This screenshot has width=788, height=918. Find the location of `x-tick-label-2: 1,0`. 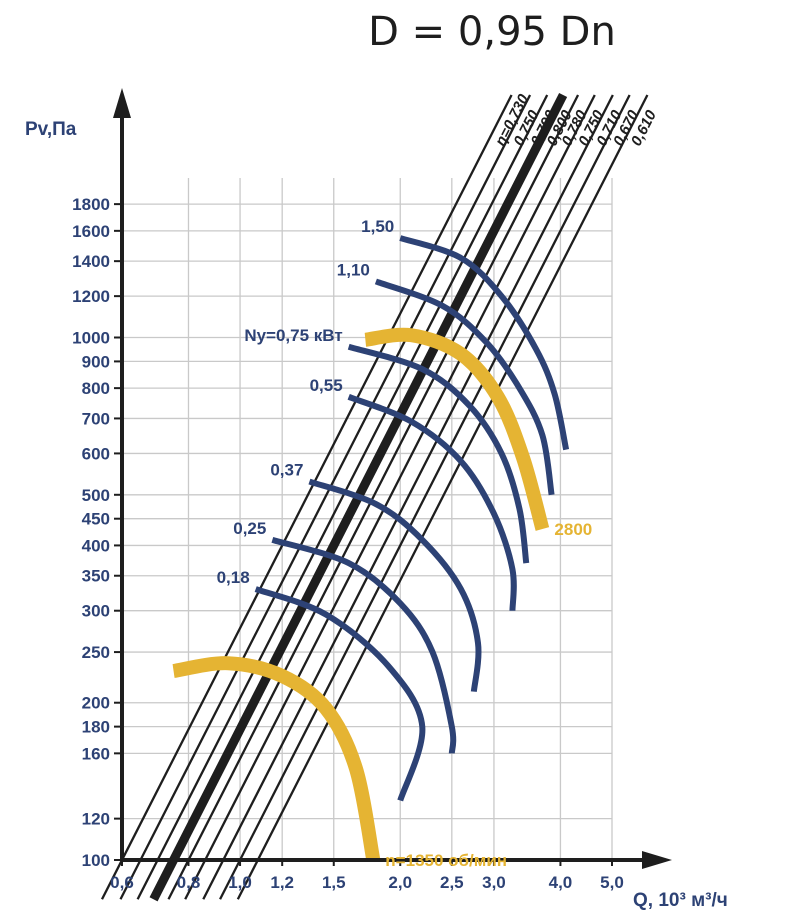

x-tick-label-2: 1,0 is located at coordinates (240, 882).